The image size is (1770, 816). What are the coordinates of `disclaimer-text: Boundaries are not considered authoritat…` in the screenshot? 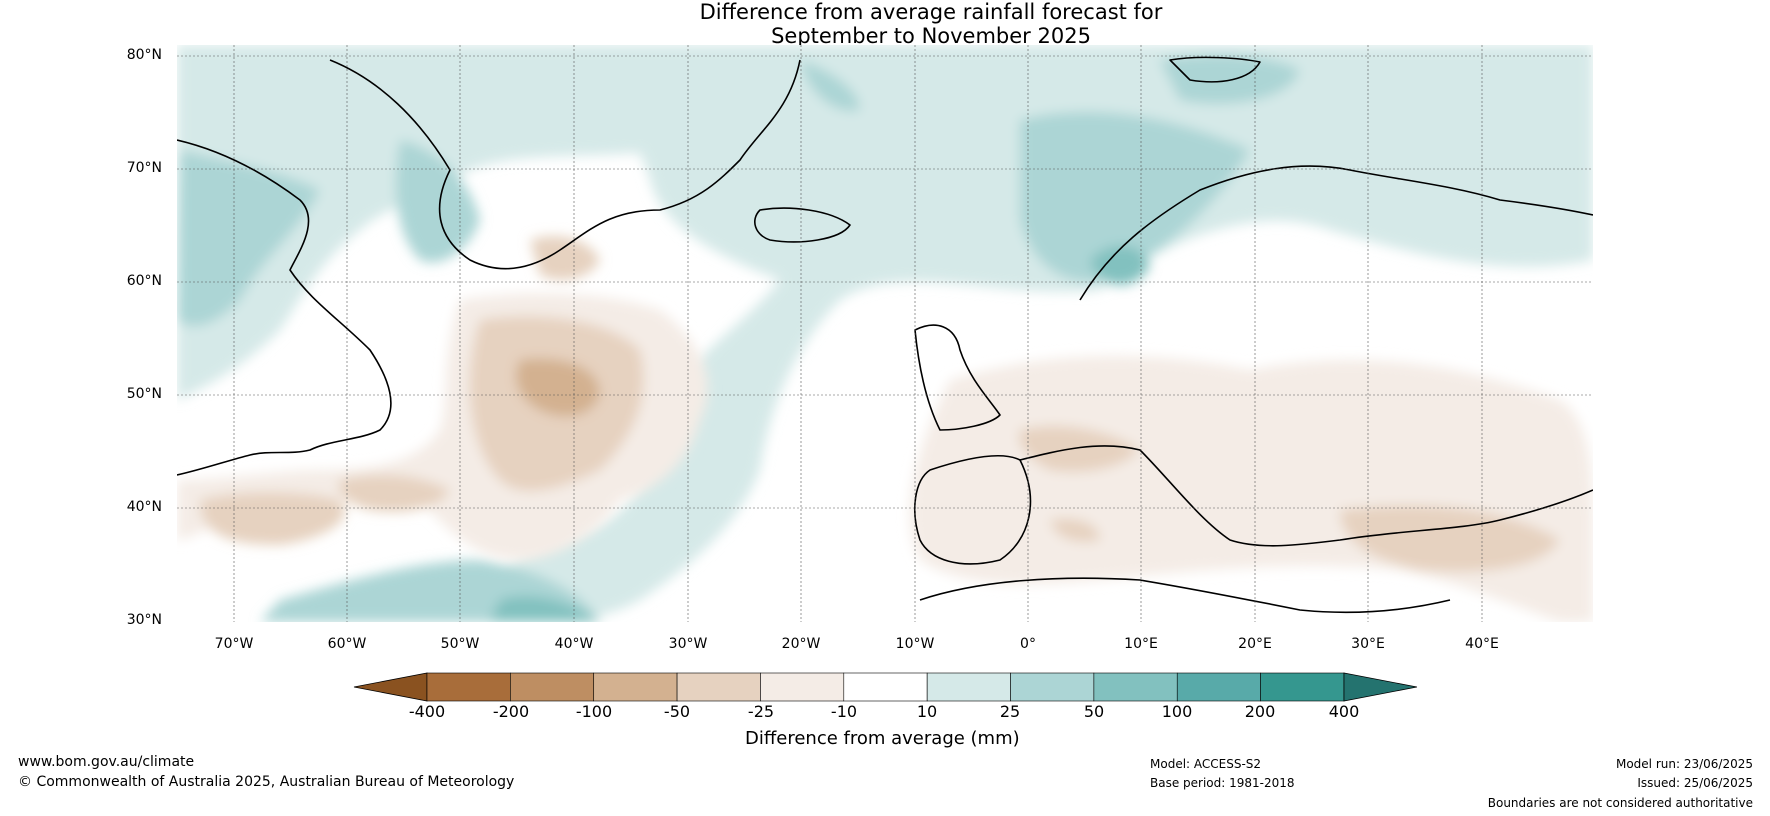 It's located at (1620, 803).